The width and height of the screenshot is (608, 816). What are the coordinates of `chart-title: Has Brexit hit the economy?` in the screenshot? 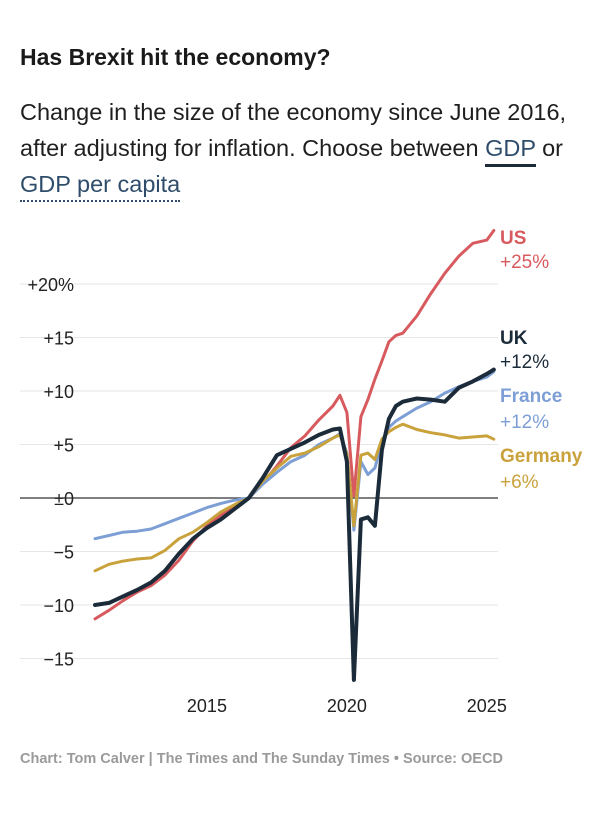 It's located at (175, 57).